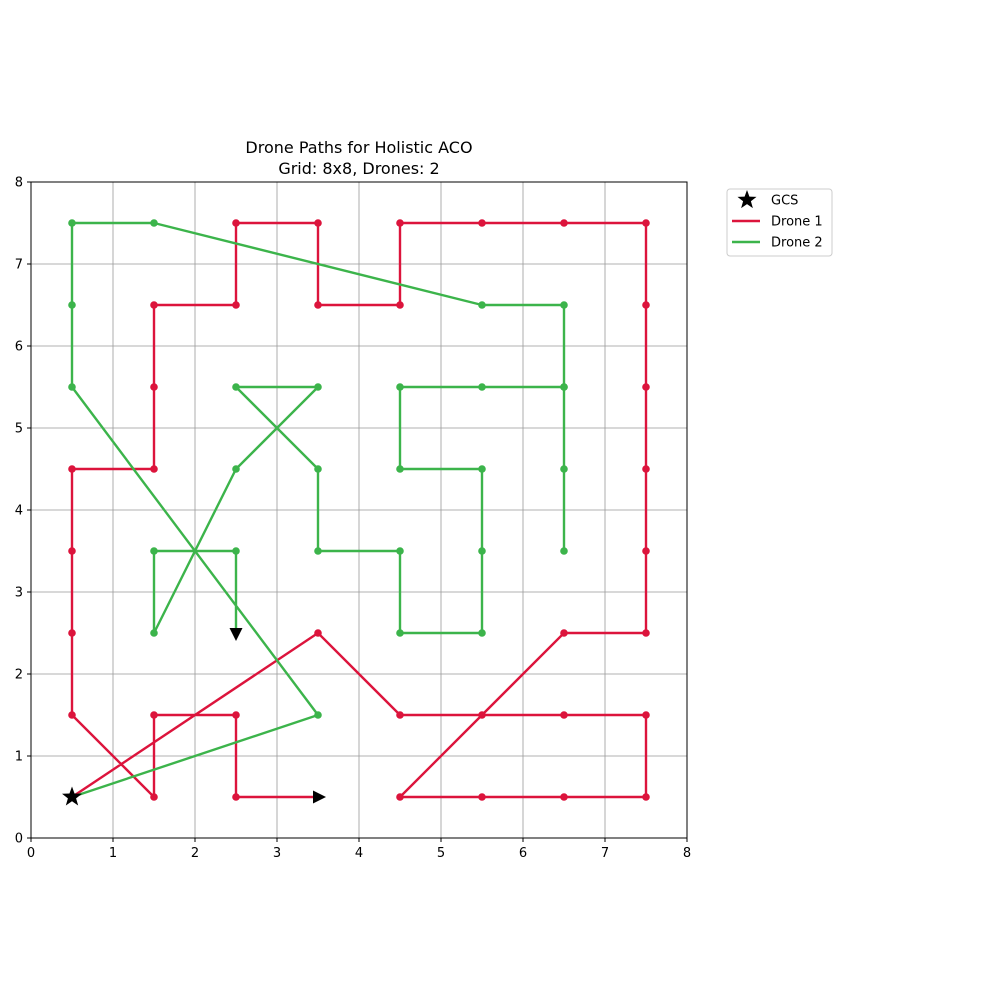  Describe the element at coordinates (358, 168) in the screenshot. I see `chart-subtitle: Grid: 8x8, Drones: 2` at that location.